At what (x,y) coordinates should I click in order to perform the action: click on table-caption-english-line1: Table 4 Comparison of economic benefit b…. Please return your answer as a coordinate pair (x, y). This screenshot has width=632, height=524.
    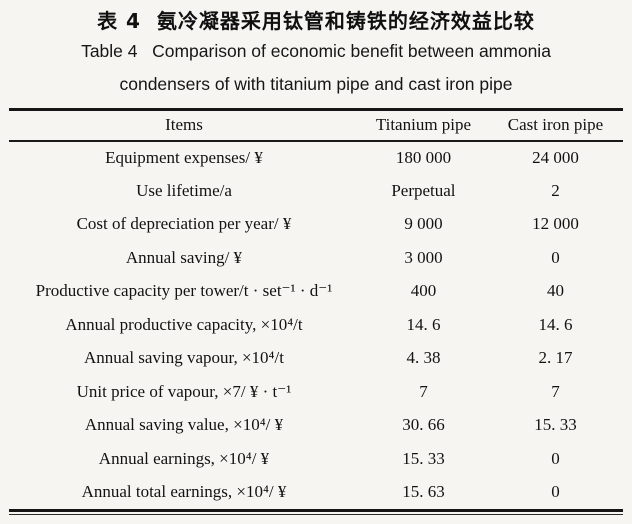
    Looking at the image, I should click on (316, 51).